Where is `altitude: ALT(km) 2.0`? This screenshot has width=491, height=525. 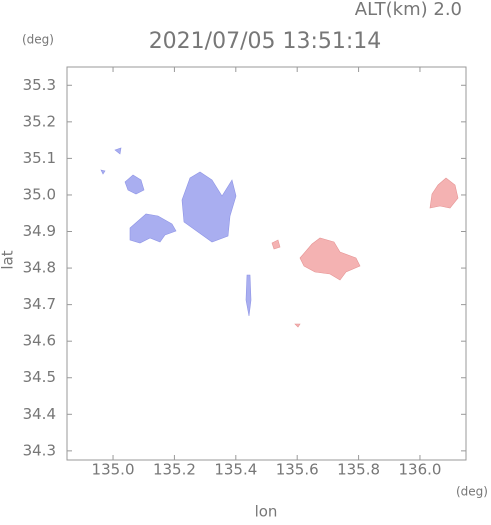
altitude: ALT(km) 2.0 is located at coordinates (408, 10).